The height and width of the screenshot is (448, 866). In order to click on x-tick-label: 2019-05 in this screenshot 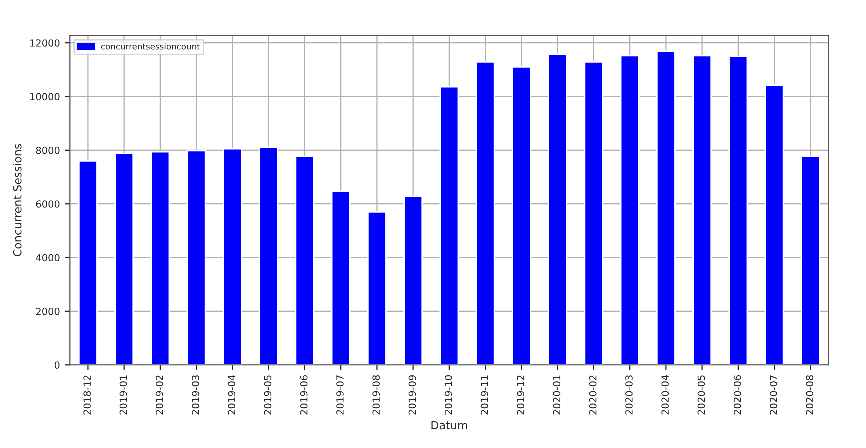, I will do `click(268, 395)`.